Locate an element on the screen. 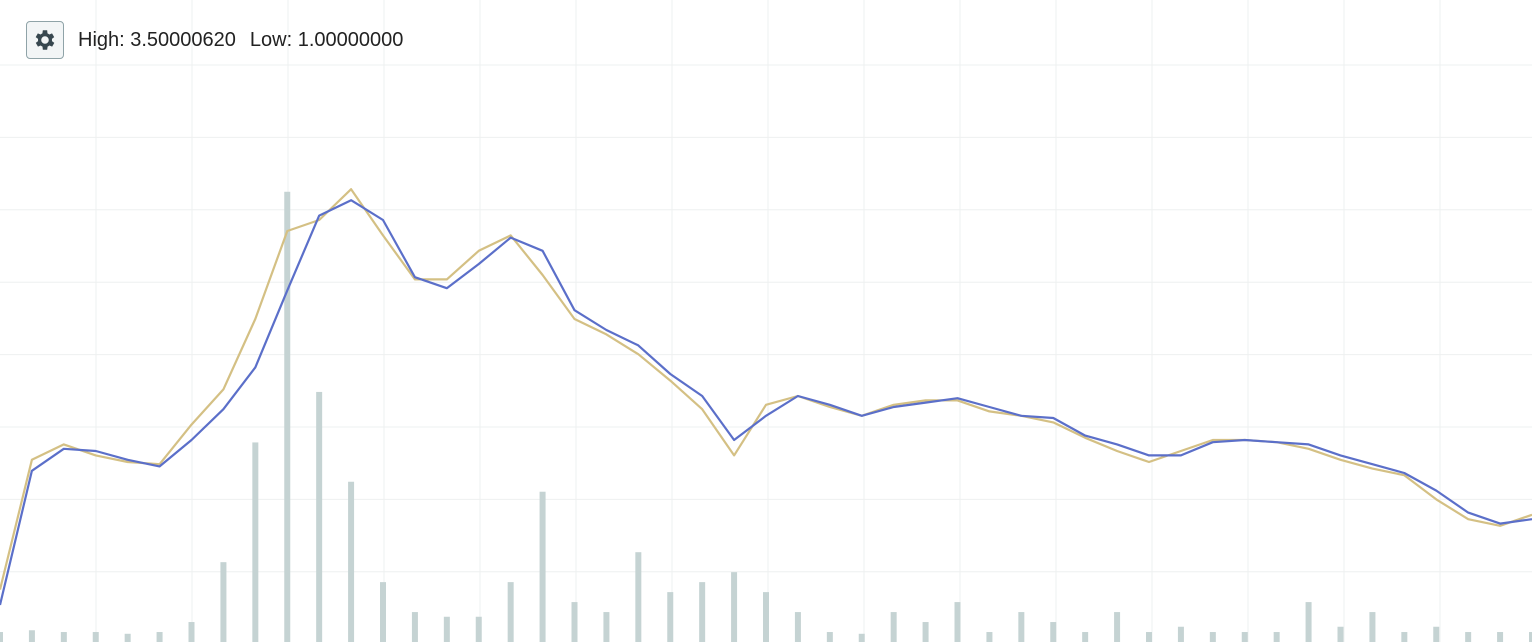 The width and height of the screenshot is (1532, 642). gear-icon is located at coordinates (45, 40).